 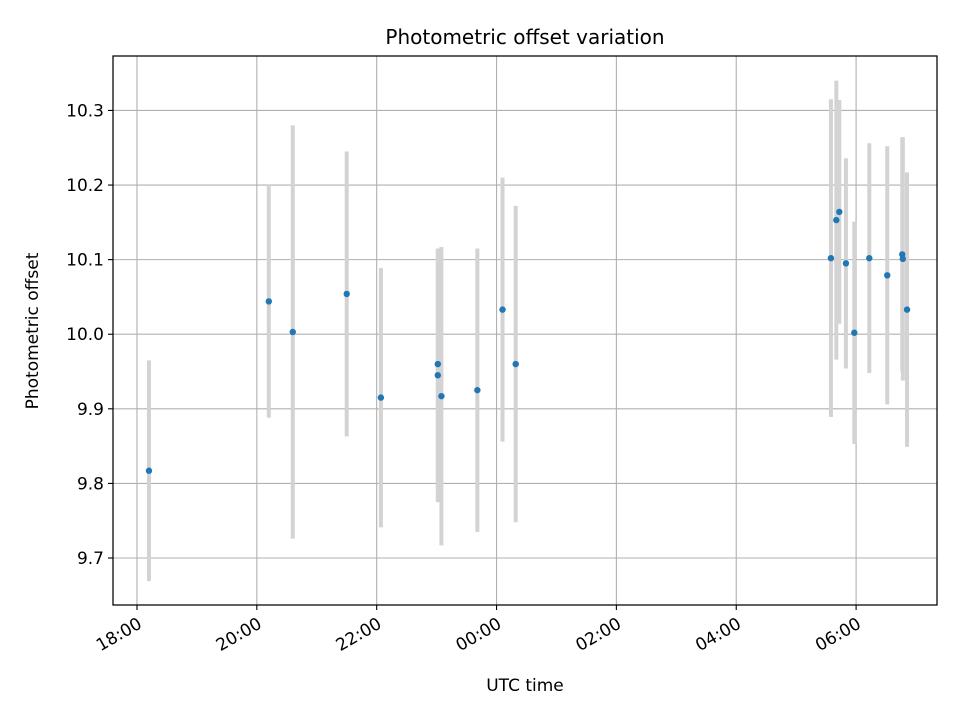 What do you see at coordinates (524, 37) in the screenshot?
I see `chart-title: Photometric offset variation` at bounding box center [524, 37].